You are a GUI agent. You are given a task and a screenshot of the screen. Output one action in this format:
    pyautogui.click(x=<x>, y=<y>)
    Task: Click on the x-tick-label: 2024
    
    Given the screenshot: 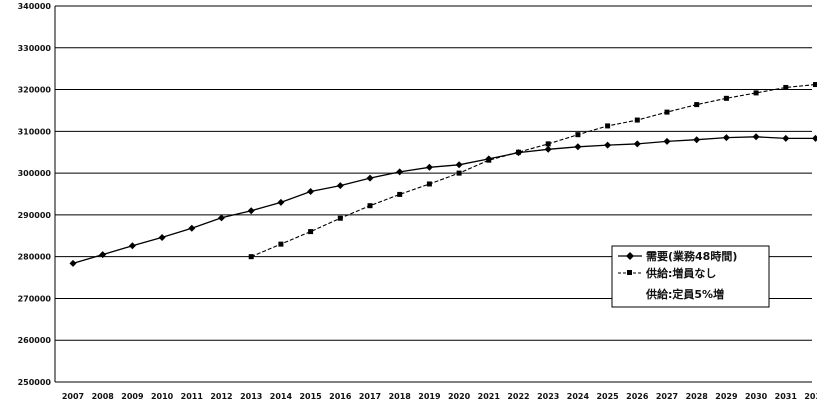 What is the action you would take?
    pyautogui.click(x=578, y=396)
    